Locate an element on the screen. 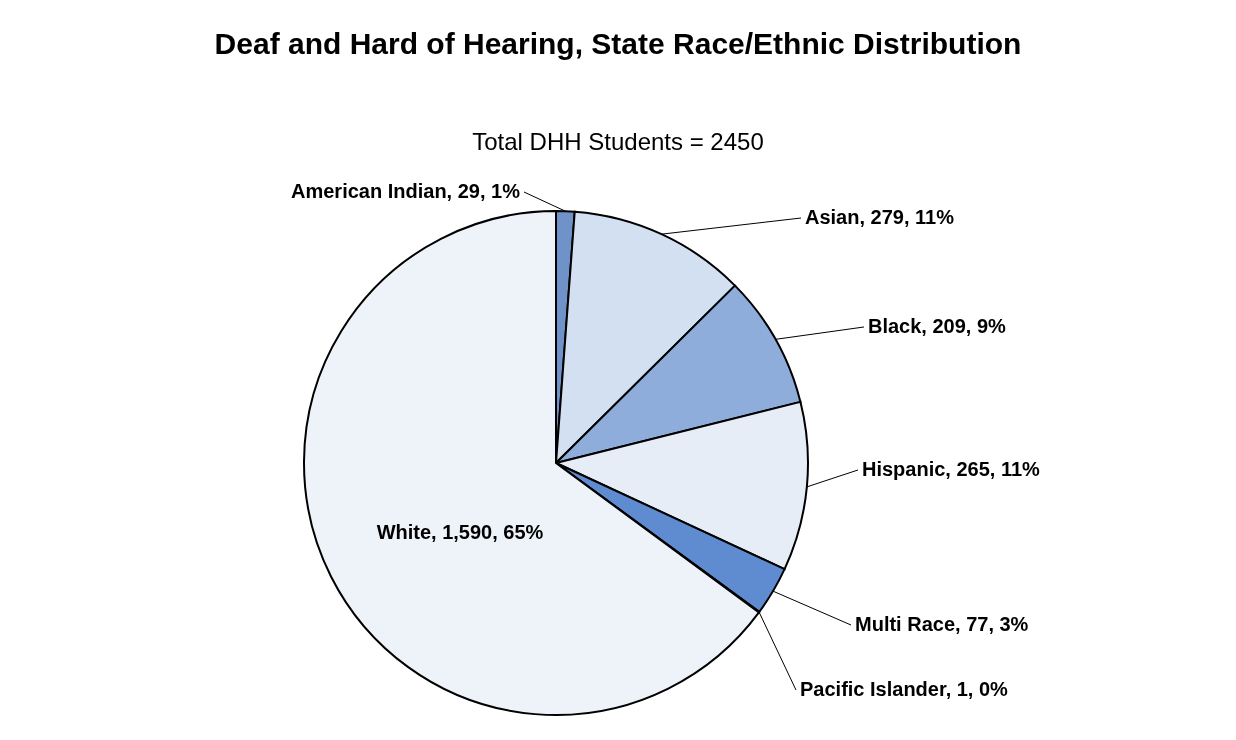 This screenshot has height=740, width=1236. chart-subtitle: Total DHH Students = 2450 is located at coordinates (618, 141).